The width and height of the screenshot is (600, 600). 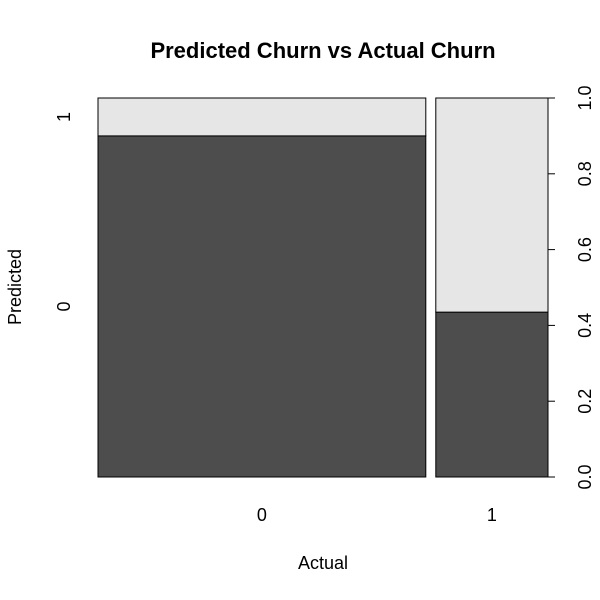 What do you see at coordinates (492, 515) in the screenshot?
I see `x-tick-label: 1` at bounding box center [492, 515].